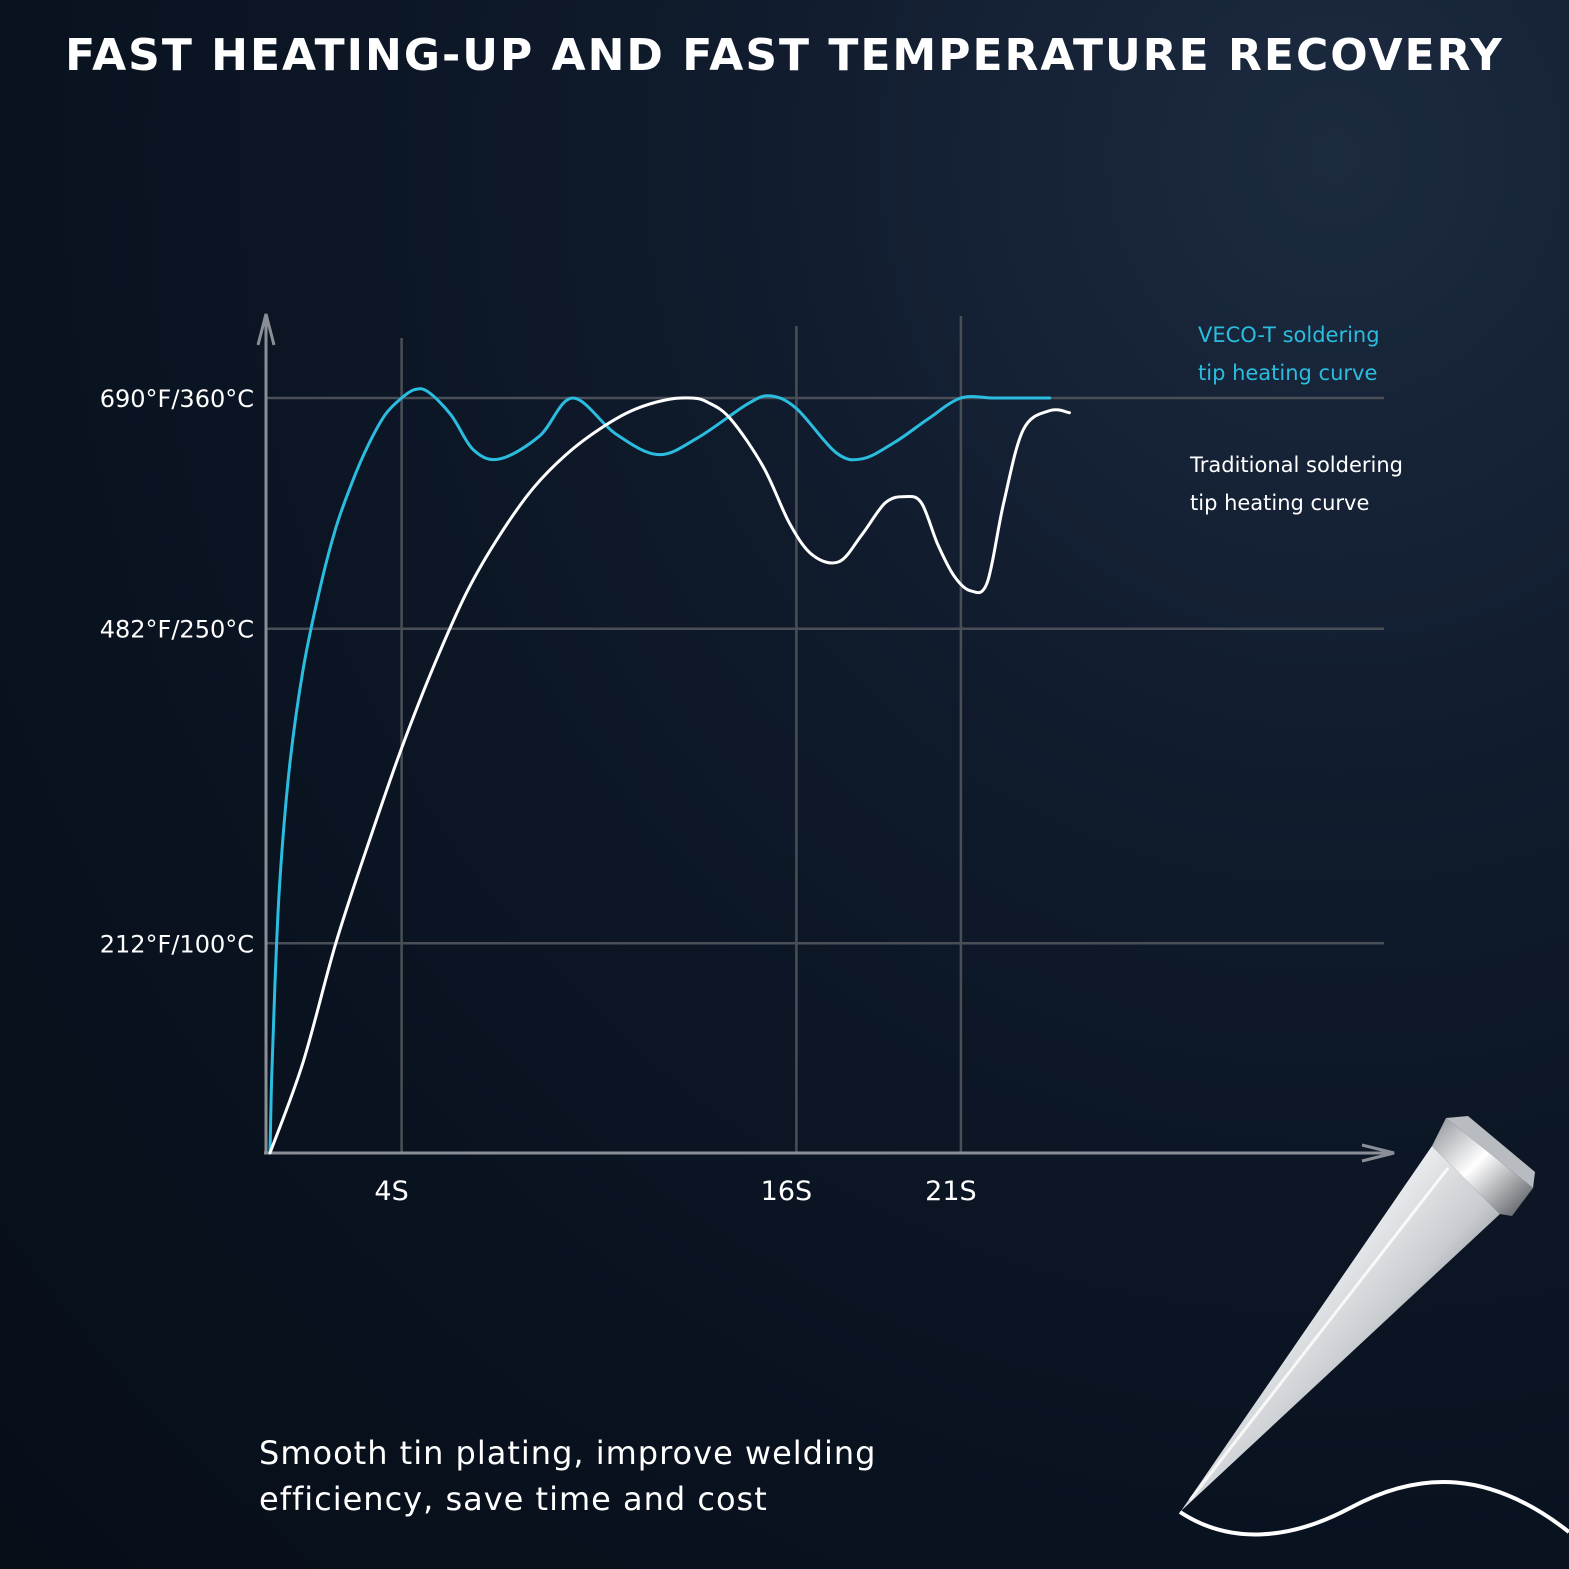 Image resolution: width=1569 pixels, height=1569 pixels. I want to click on y-tick-label: 482°F/250°C, so click(177, 630).